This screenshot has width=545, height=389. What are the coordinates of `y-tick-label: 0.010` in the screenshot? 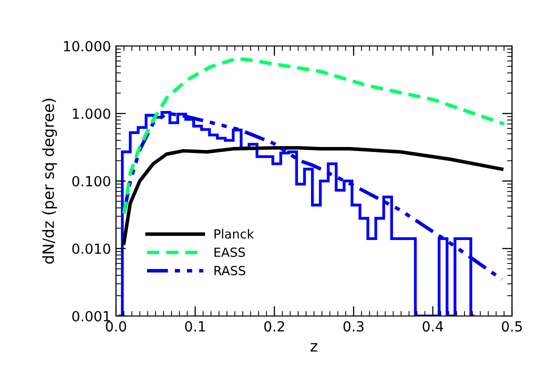 It's located at (91, 248).